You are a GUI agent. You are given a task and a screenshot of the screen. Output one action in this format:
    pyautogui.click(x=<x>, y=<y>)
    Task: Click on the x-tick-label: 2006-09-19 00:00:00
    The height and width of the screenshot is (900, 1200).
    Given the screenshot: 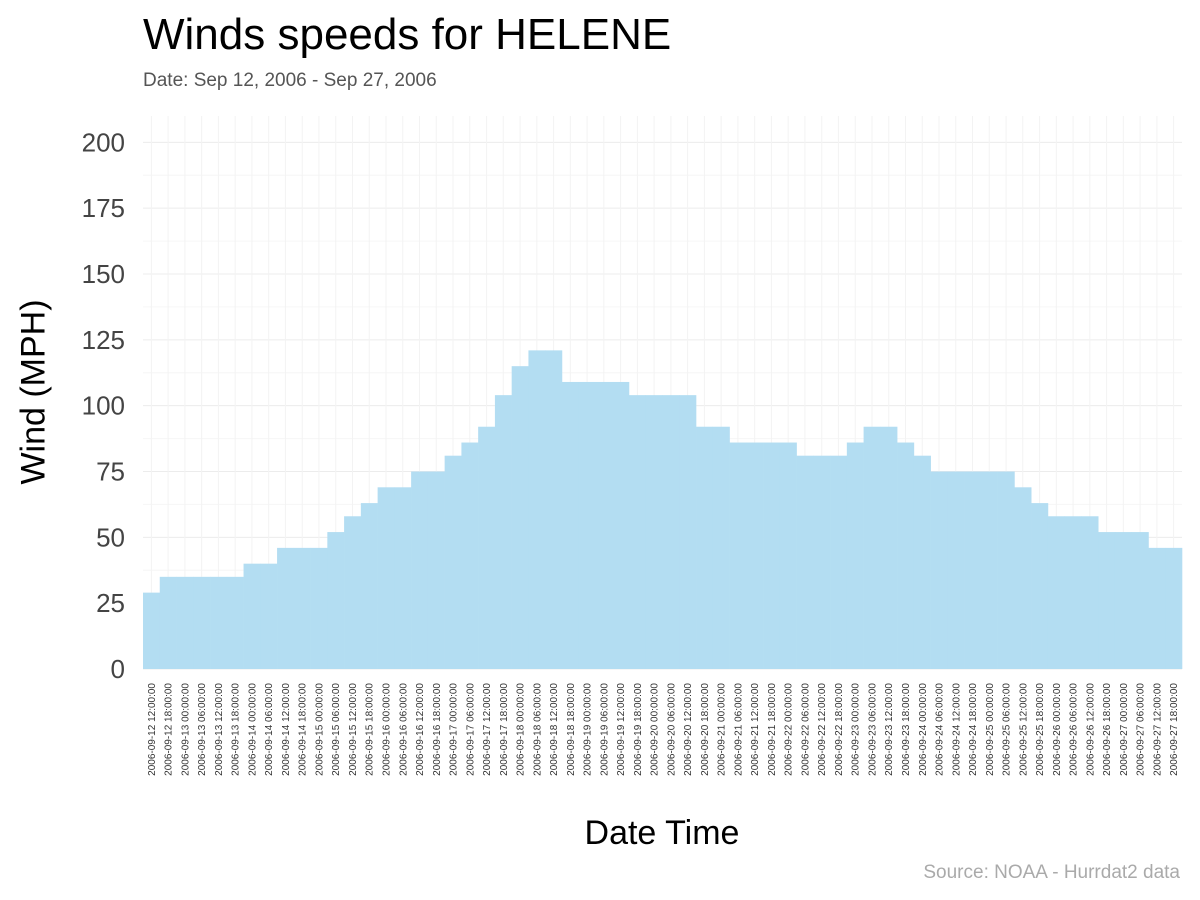 What is the action you would take?
    pyautogui.click(x=588, y=729)
    